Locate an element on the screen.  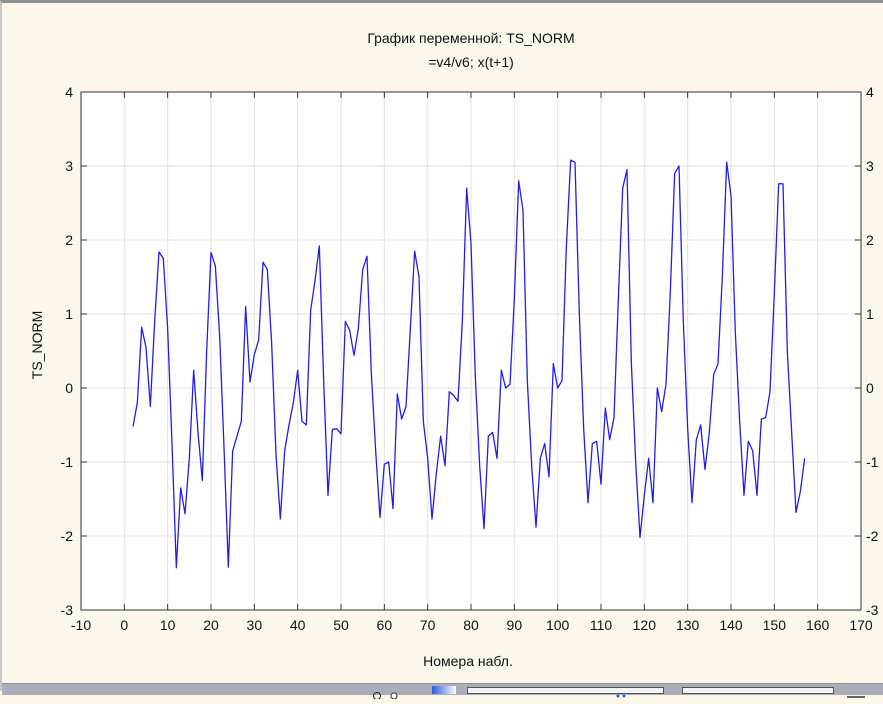
x-tick-label: 110 is located at coordinates (601, 625).